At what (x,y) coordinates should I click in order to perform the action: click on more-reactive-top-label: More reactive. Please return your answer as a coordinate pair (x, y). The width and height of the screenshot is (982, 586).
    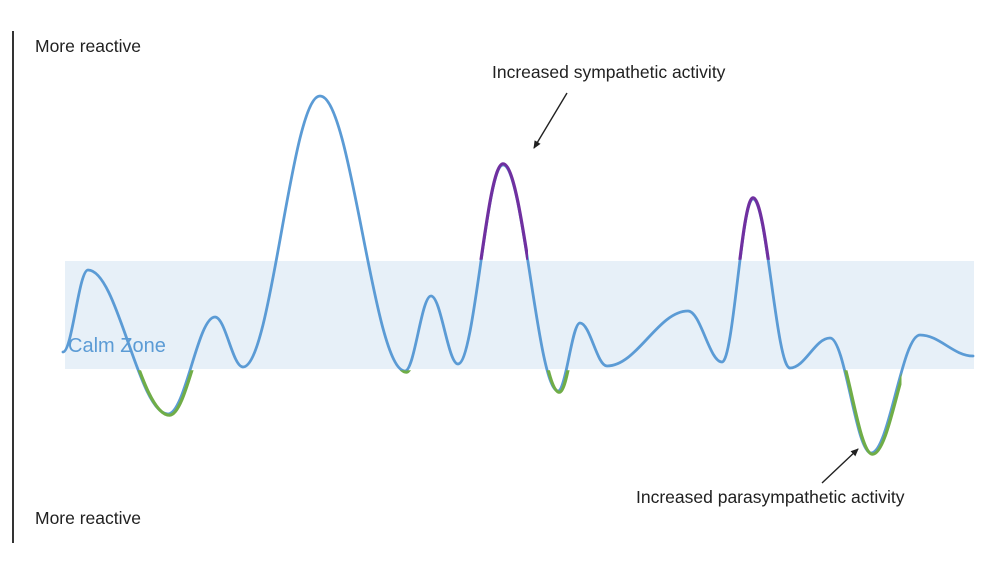
    Looking at the image, I should click on (88, 46).